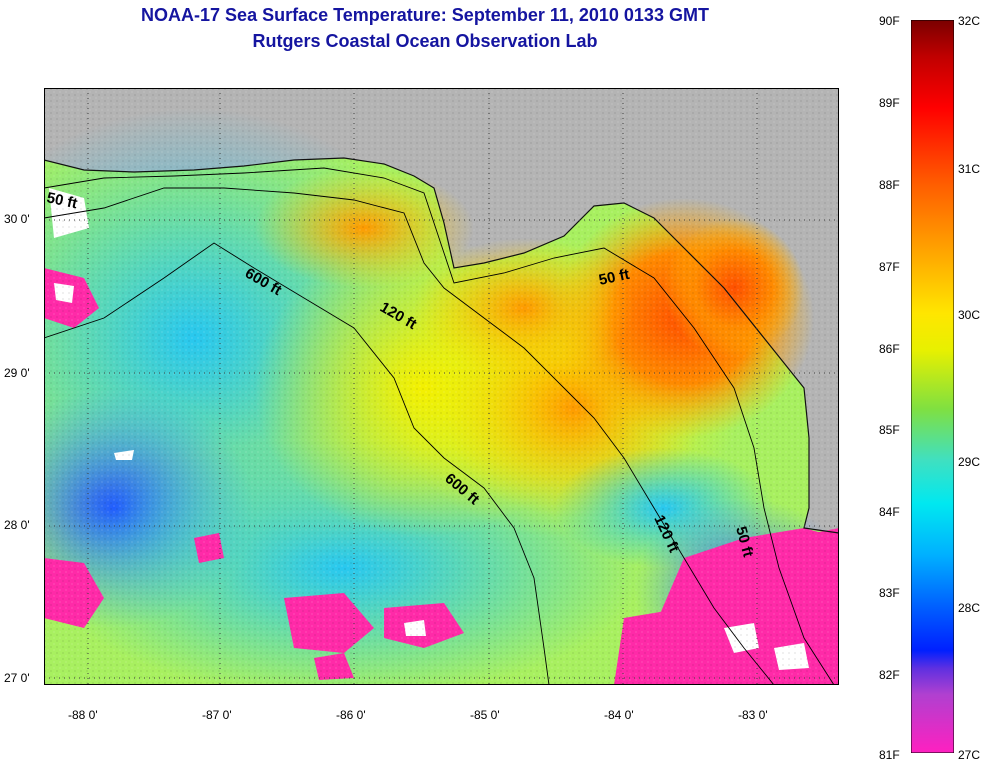 This screenshot has height=770, width=992. What do you see at coordinates (889, 512) in the screenshot?
I see `colorbar-label-f: 84F` at bounding box center [889, 512].